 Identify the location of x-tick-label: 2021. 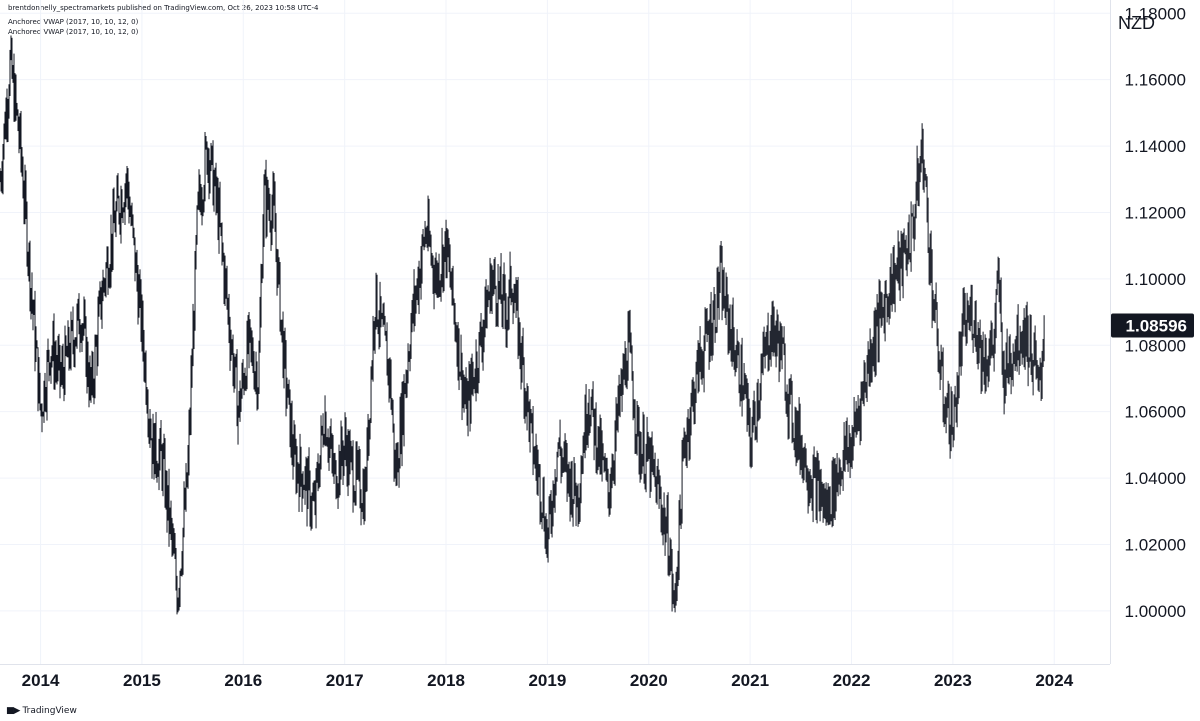
(750, 680).